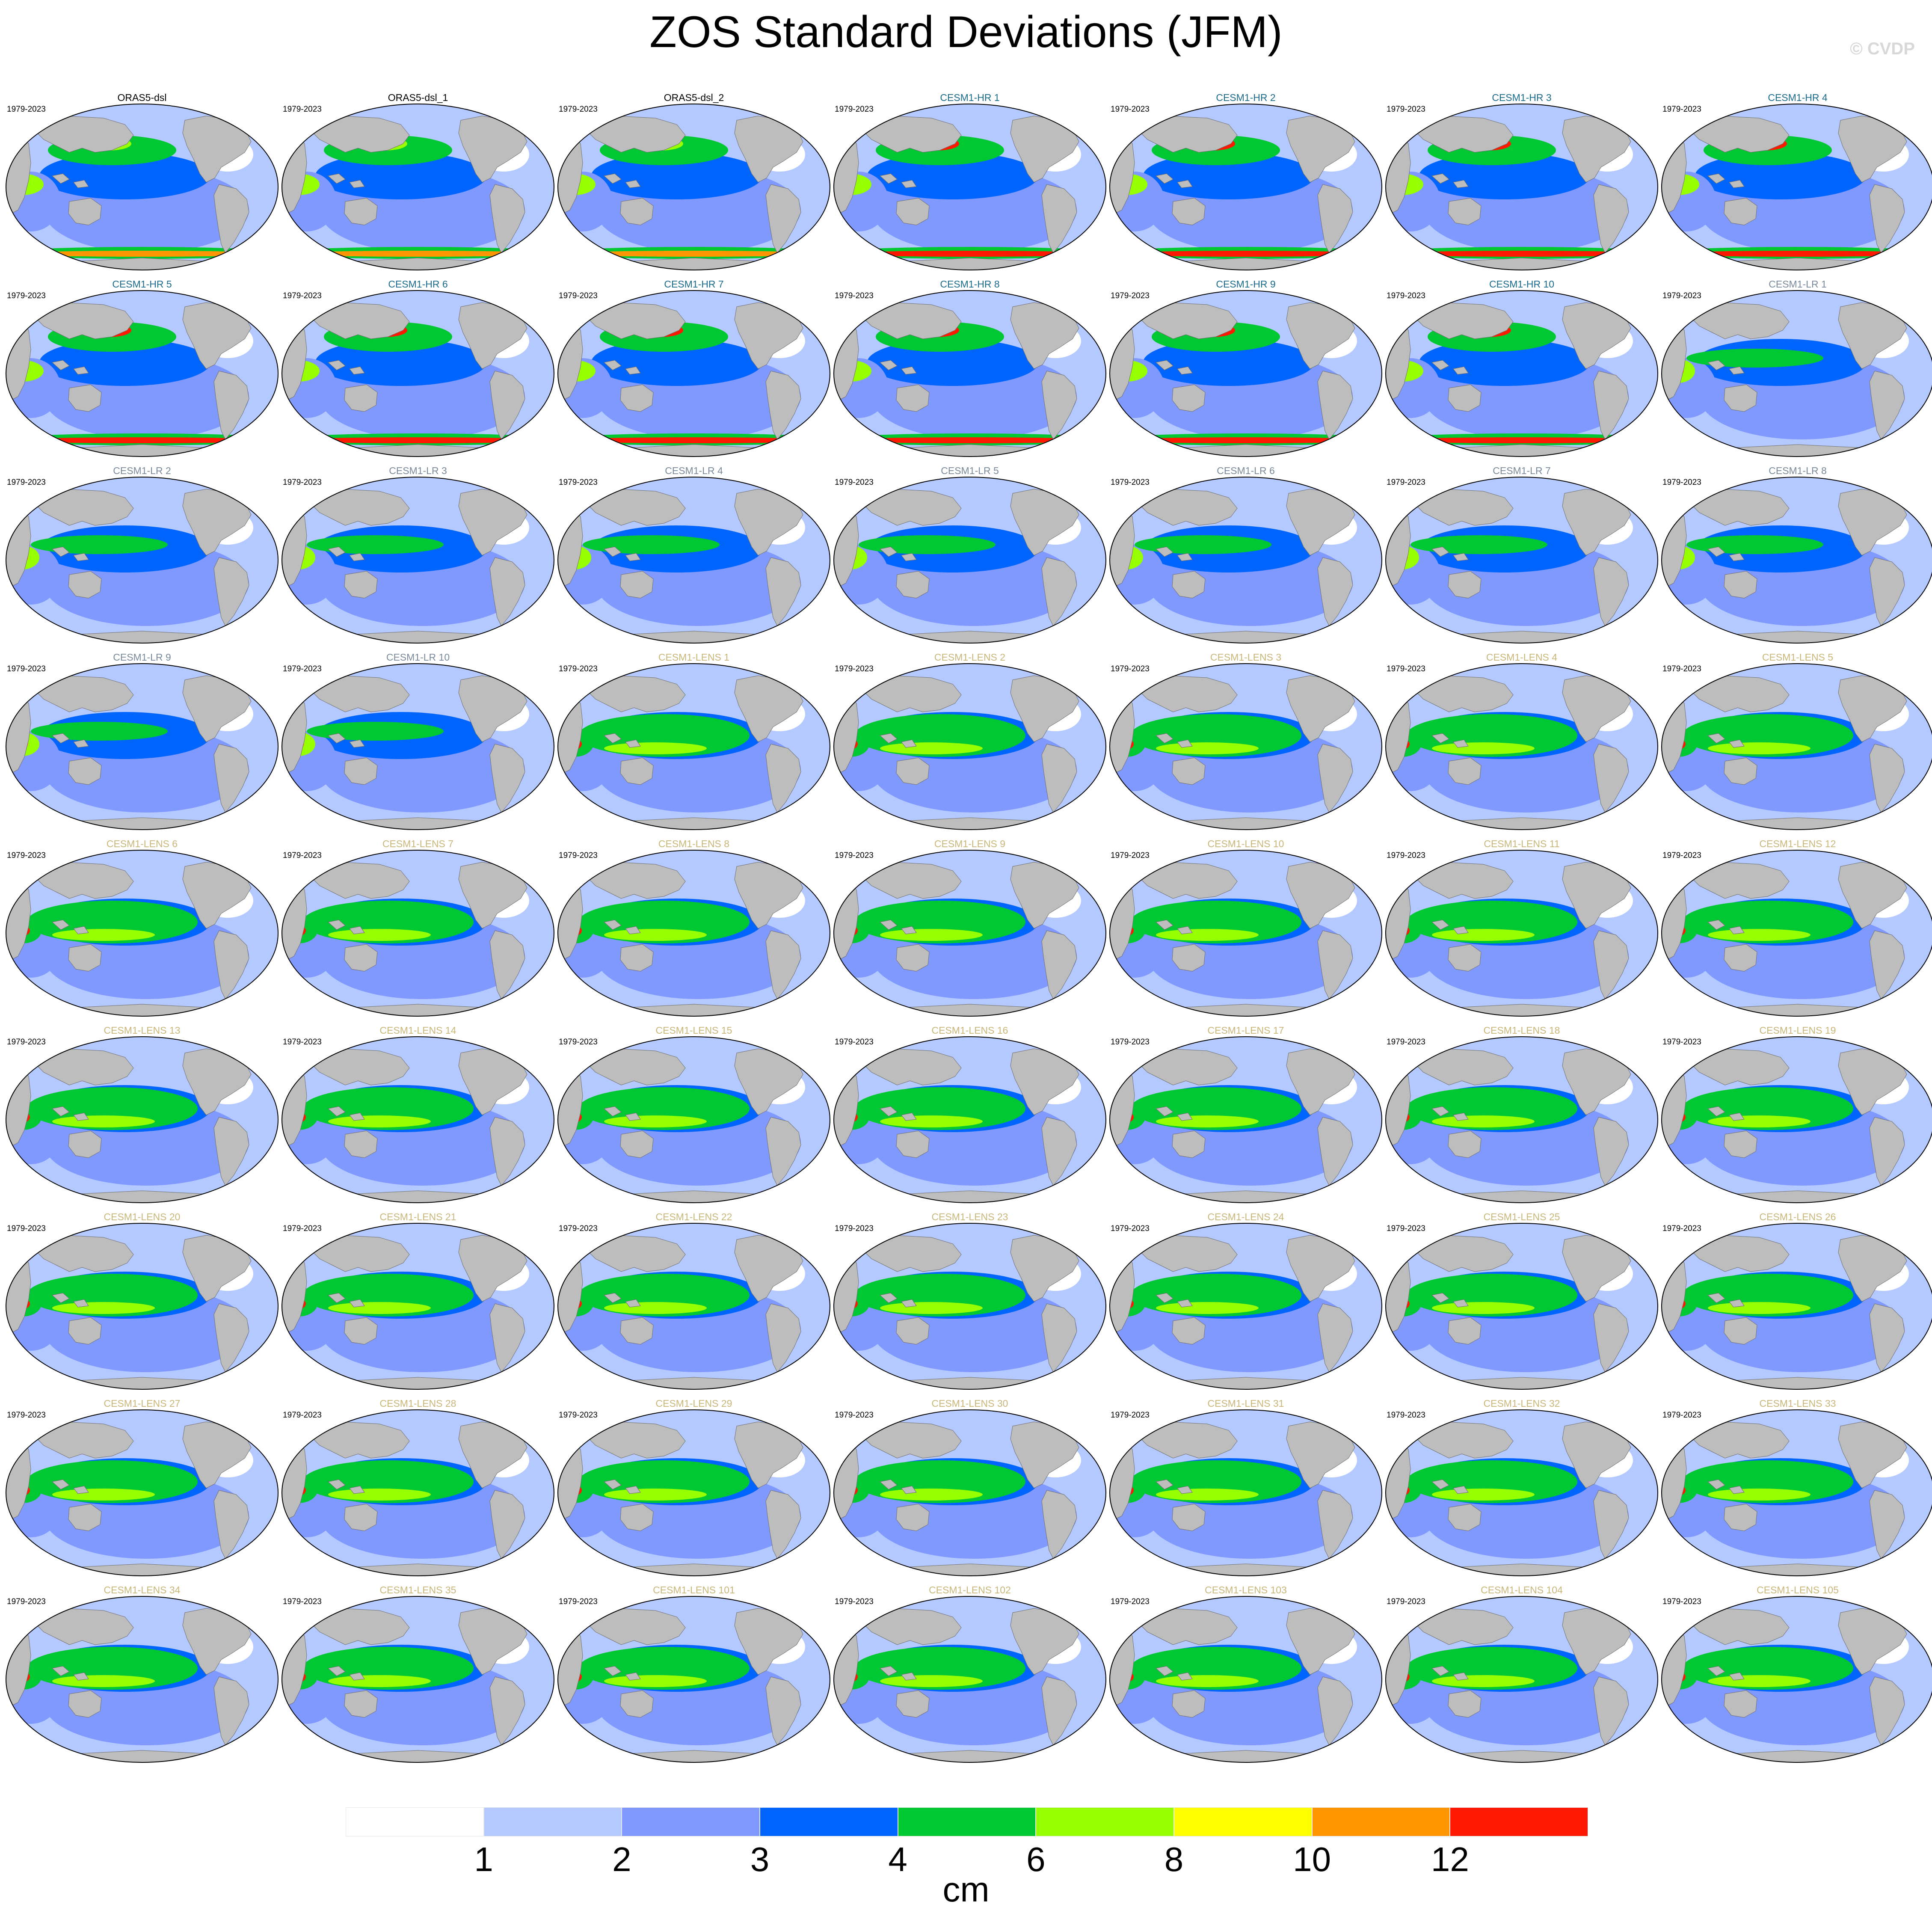  I want to click on map-panel: 1979-2023 CESM1-LENS 5, so click(1796, 739).